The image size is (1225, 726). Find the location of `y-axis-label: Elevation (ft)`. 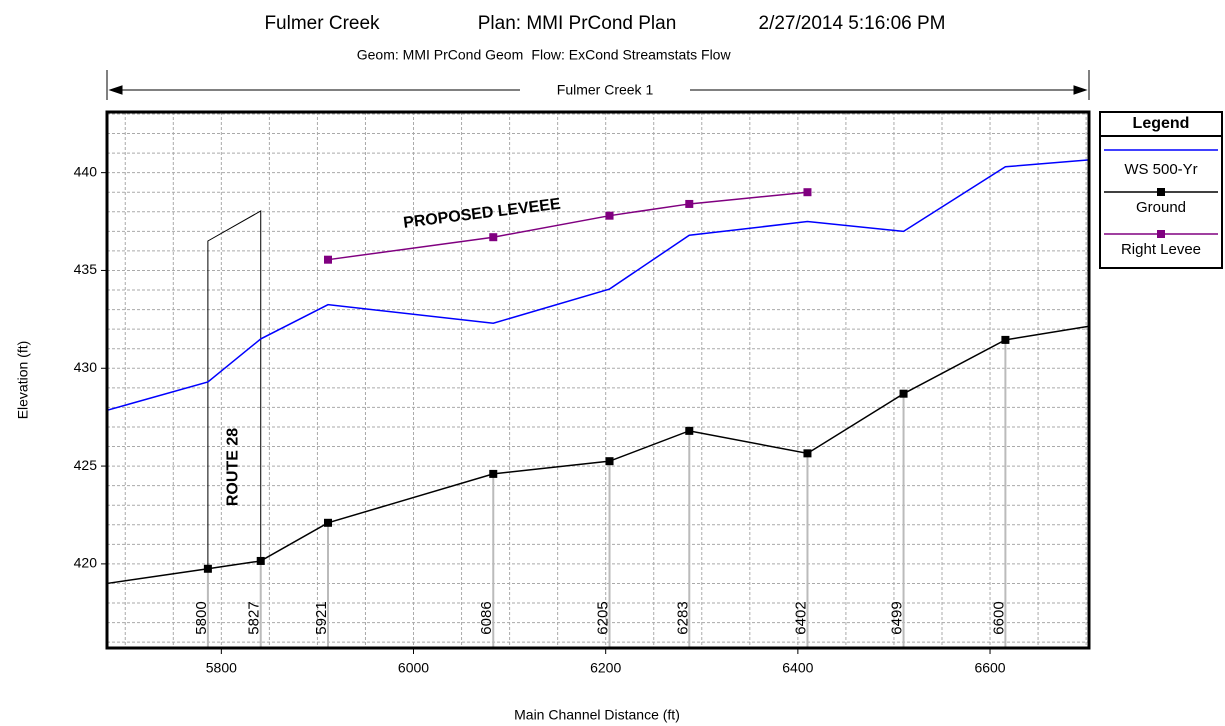

y-axis-label: Elevation (ft) is located at coordinates (23, 380).